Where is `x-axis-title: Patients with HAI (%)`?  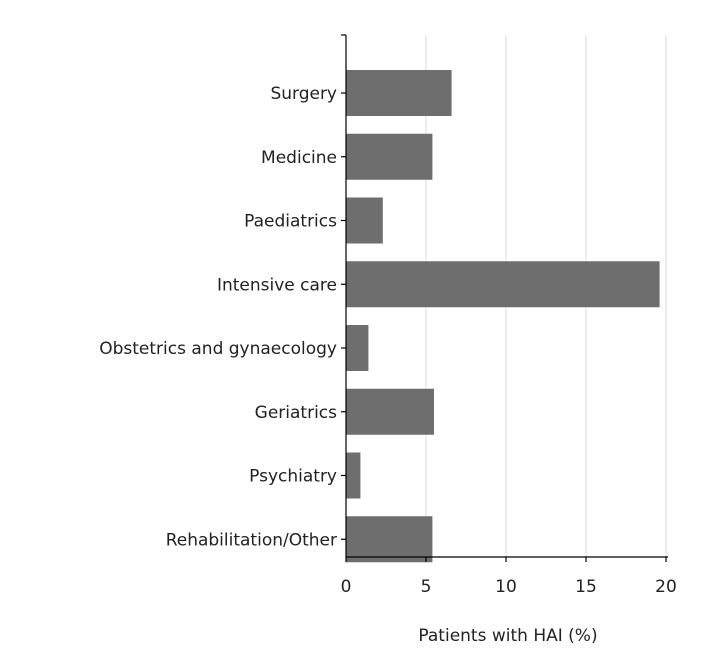 x-axis-title: Patients with HAI (%) is located at coordinates (507, 636).